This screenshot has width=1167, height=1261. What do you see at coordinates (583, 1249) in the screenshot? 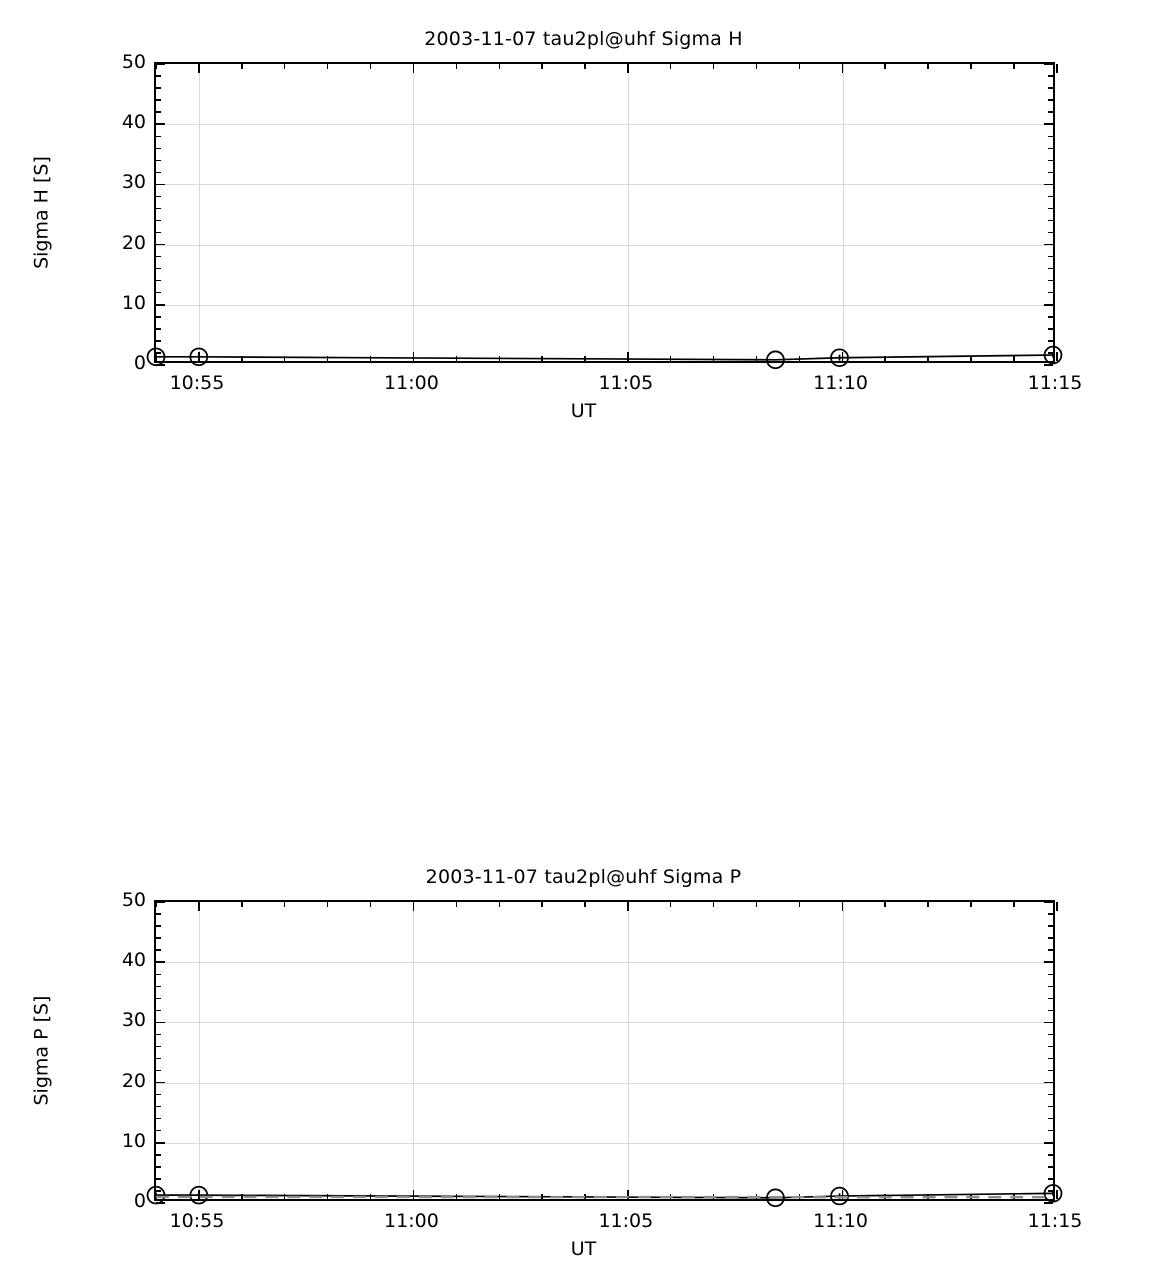
I see `xaxis-label-sigma-p: UT` at bounding box center [583, 1249].